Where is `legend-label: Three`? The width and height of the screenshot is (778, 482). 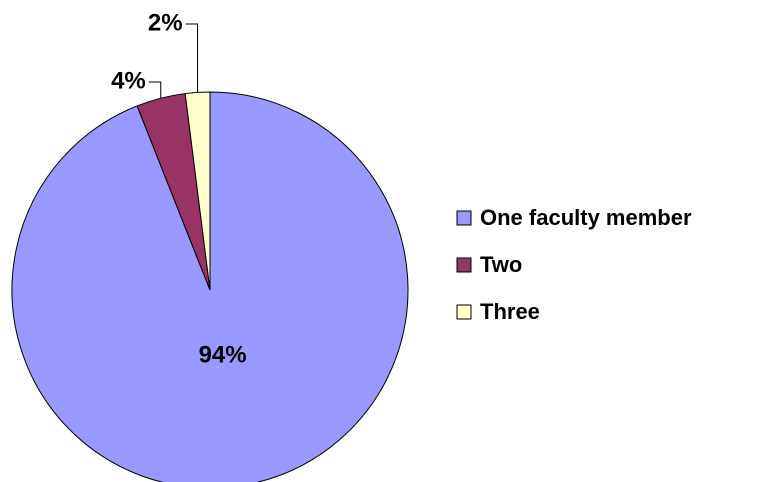
legend-label: Three is located at coordinates (510, 311).